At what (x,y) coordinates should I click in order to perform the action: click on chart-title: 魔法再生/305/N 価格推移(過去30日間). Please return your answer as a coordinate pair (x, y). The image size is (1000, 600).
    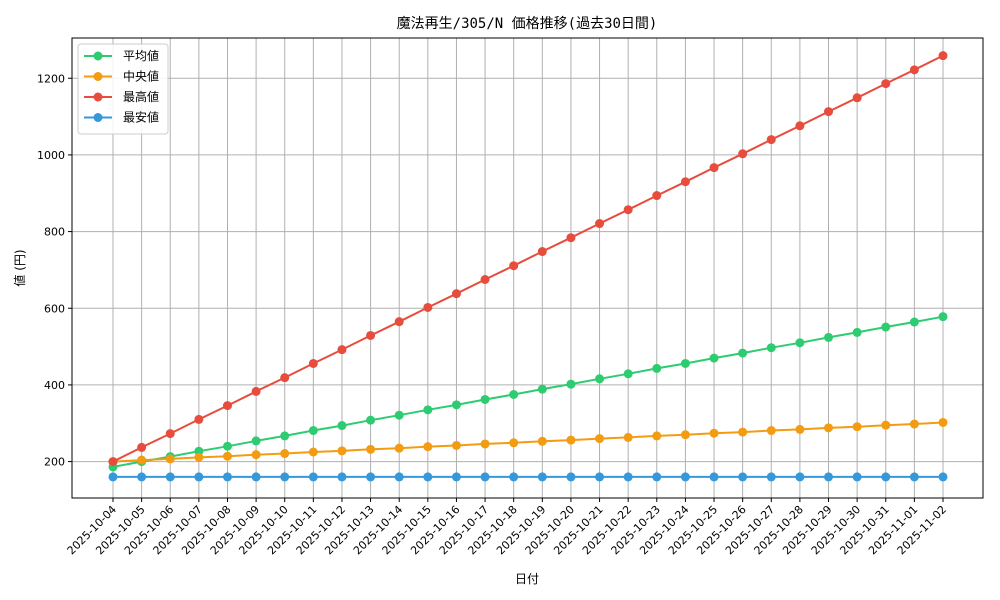
    Looking at the image, I should click on (527, 24).